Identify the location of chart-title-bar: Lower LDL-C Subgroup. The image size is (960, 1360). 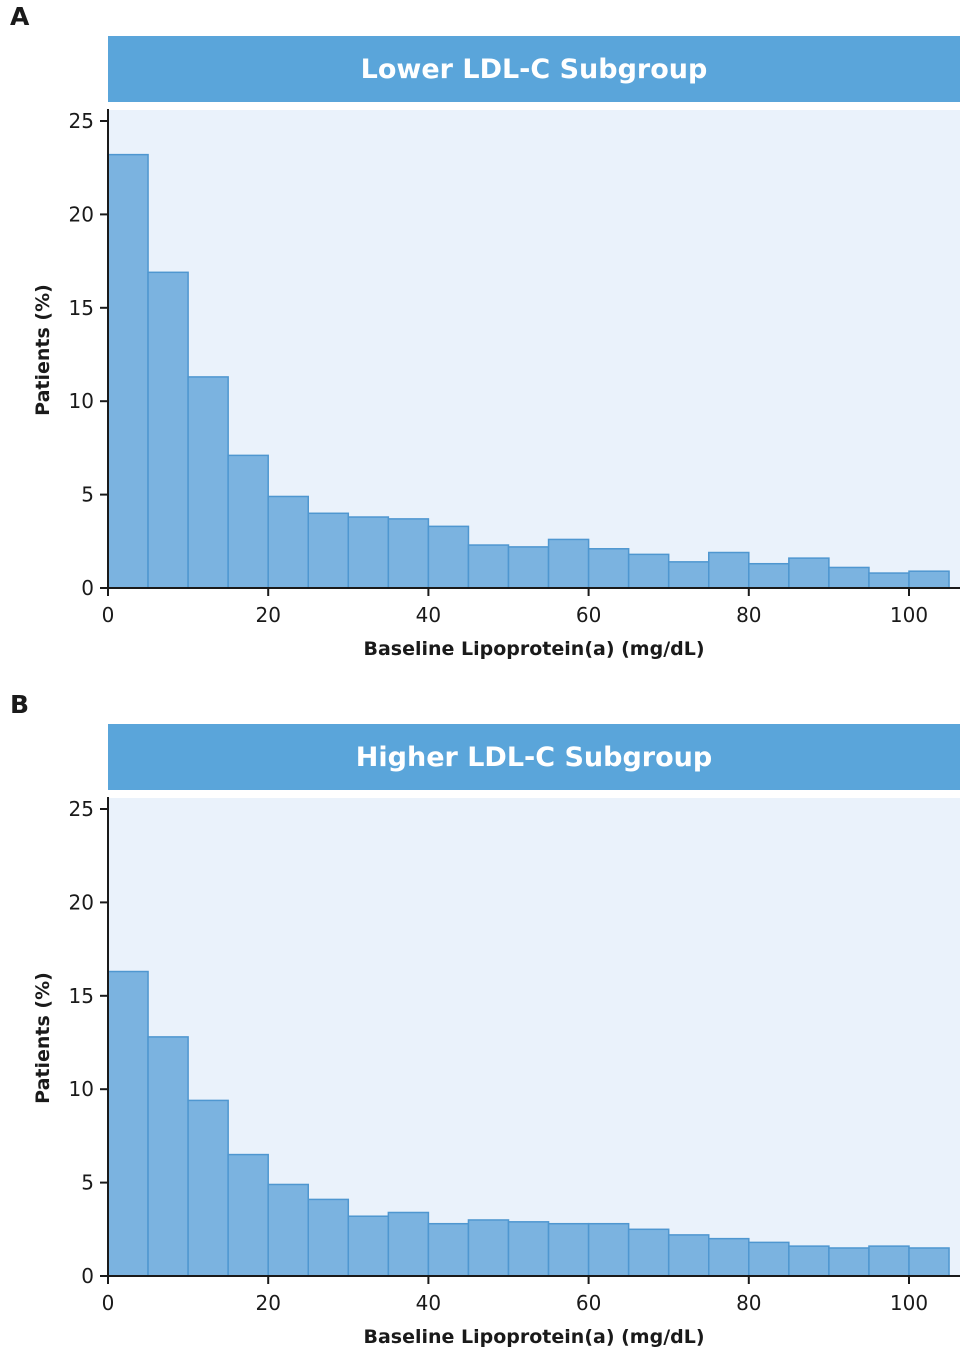
(534, 69).